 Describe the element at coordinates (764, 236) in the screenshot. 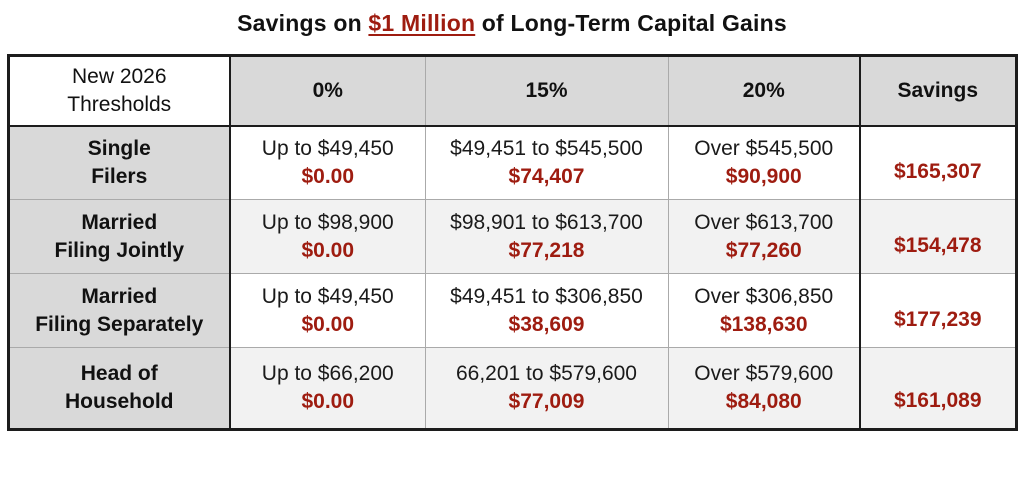

I see `cell-mfj-20pct: Over $613,700 $77,260` at that location.